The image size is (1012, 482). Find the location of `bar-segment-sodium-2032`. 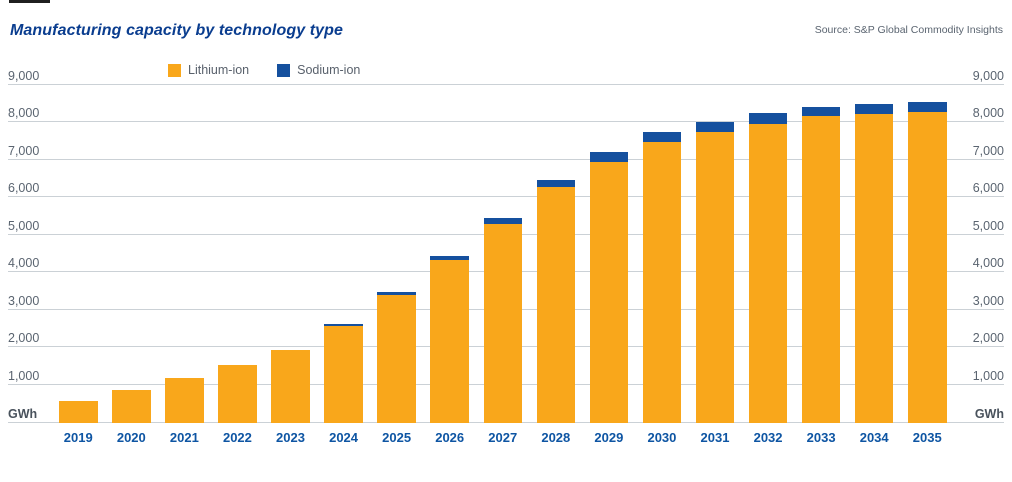

bar-segment-sodium-2032 is located at coordinates (768, 118).